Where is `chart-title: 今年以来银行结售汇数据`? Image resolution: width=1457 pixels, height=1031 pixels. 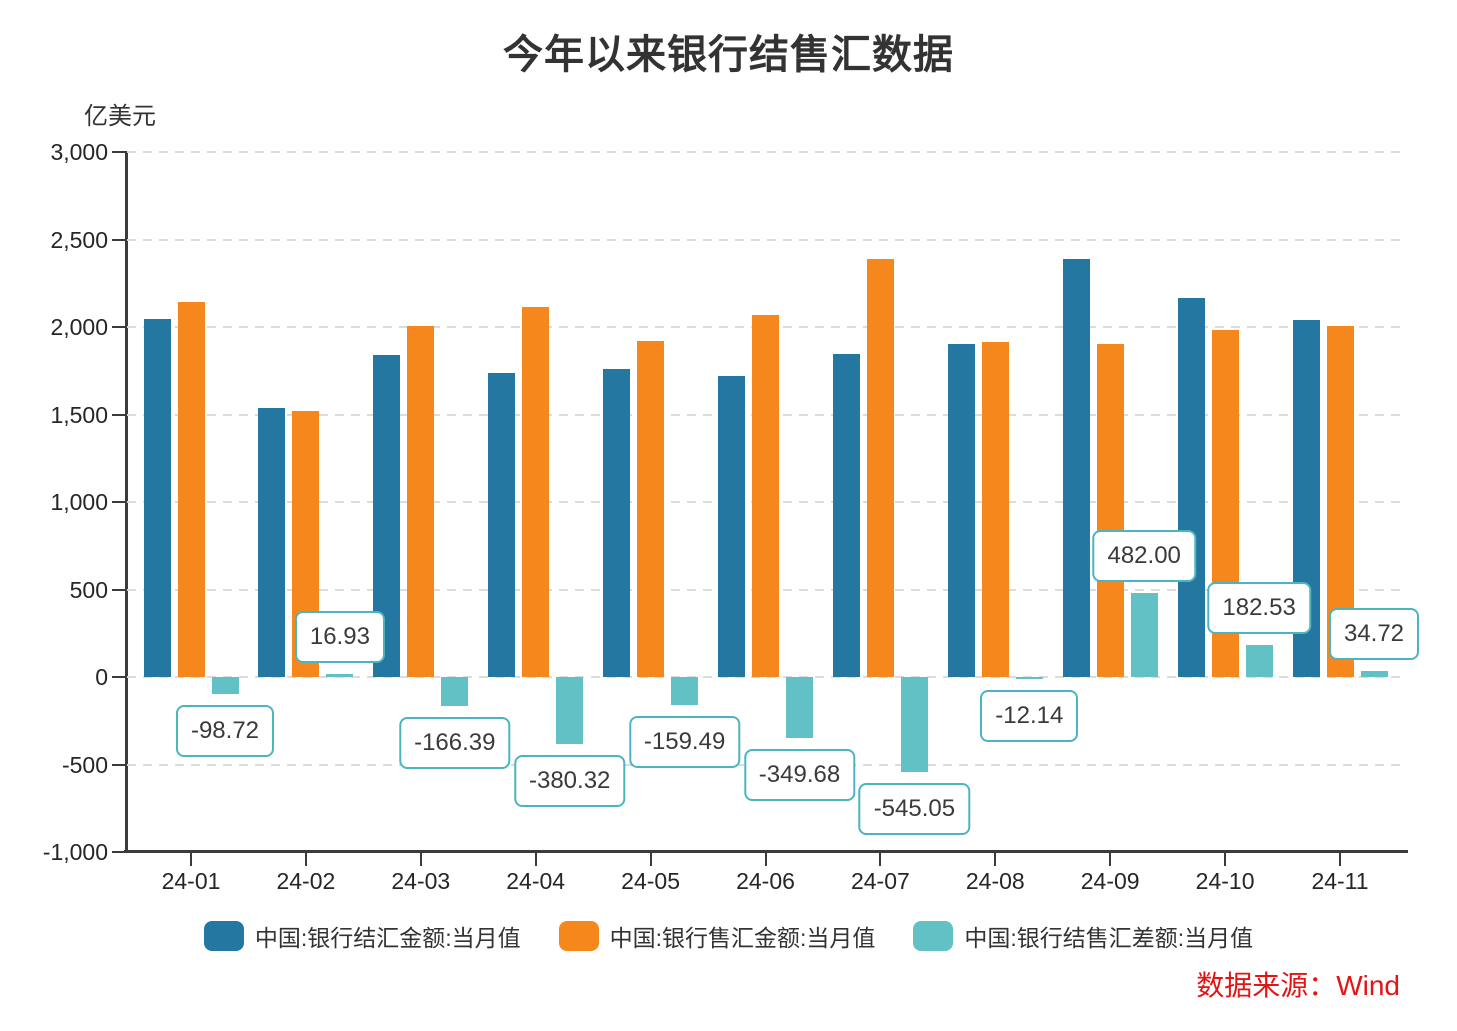
chart-title: 今年以来银行结售汇数据 is located at coordinates (728, 55).